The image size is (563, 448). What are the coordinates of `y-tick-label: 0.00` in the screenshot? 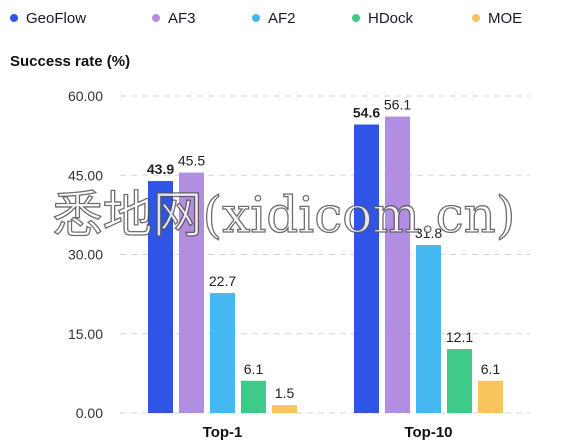 It's located at (89, 413).